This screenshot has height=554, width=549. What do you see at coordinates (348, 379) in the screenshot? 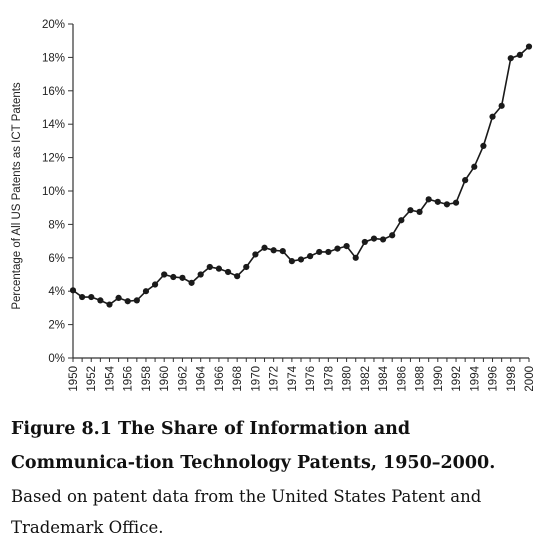
I see `x-tick-label: 1980` at bounding box center [348, 379].